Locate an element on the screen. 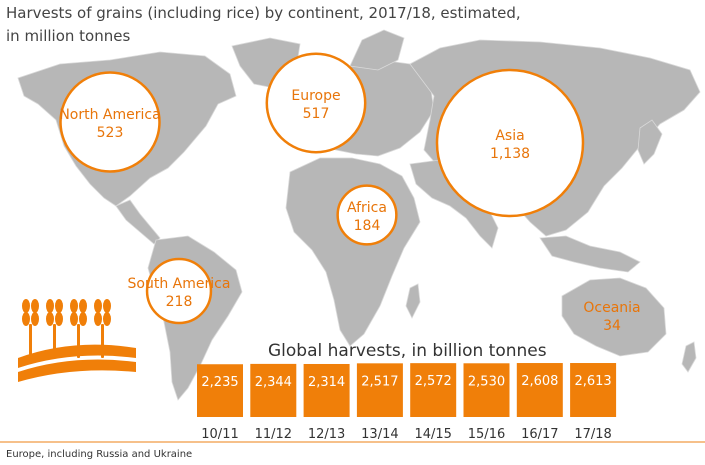 This screenshot has height=465, width=705. bar-value-label: 2,613 is located at coordinates (592, 381).